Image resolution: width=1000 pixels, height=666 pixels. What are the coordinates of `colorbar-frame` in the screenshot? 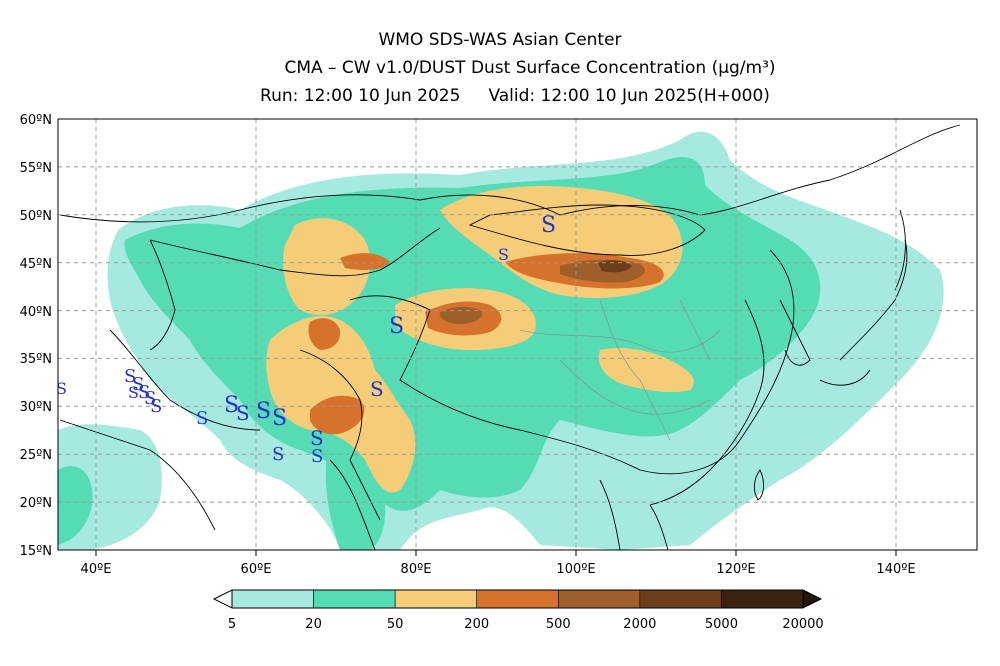 It's located at (517, 599).